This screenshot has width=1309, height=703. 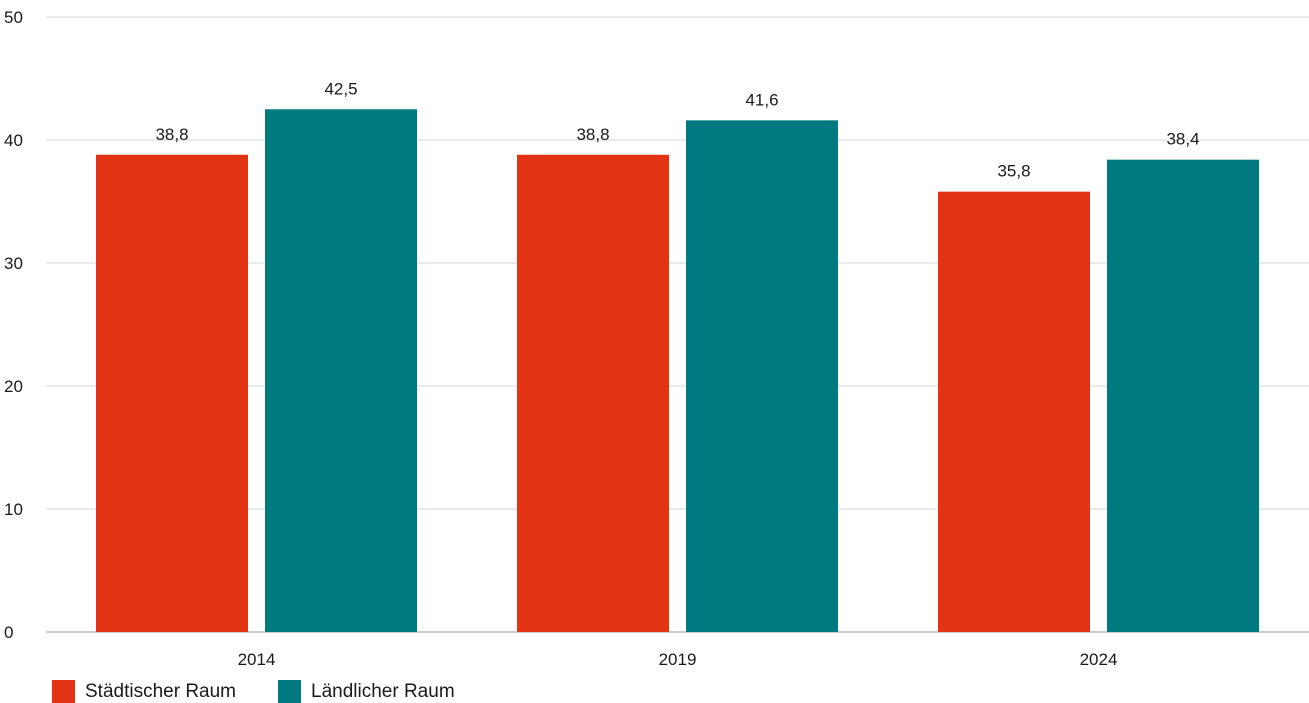 What do you see at coordinates (274, 691) in the screenshot?
I see `legend: Städtischer Raum Ländlicher Raum` at bounding box center [274, 691].